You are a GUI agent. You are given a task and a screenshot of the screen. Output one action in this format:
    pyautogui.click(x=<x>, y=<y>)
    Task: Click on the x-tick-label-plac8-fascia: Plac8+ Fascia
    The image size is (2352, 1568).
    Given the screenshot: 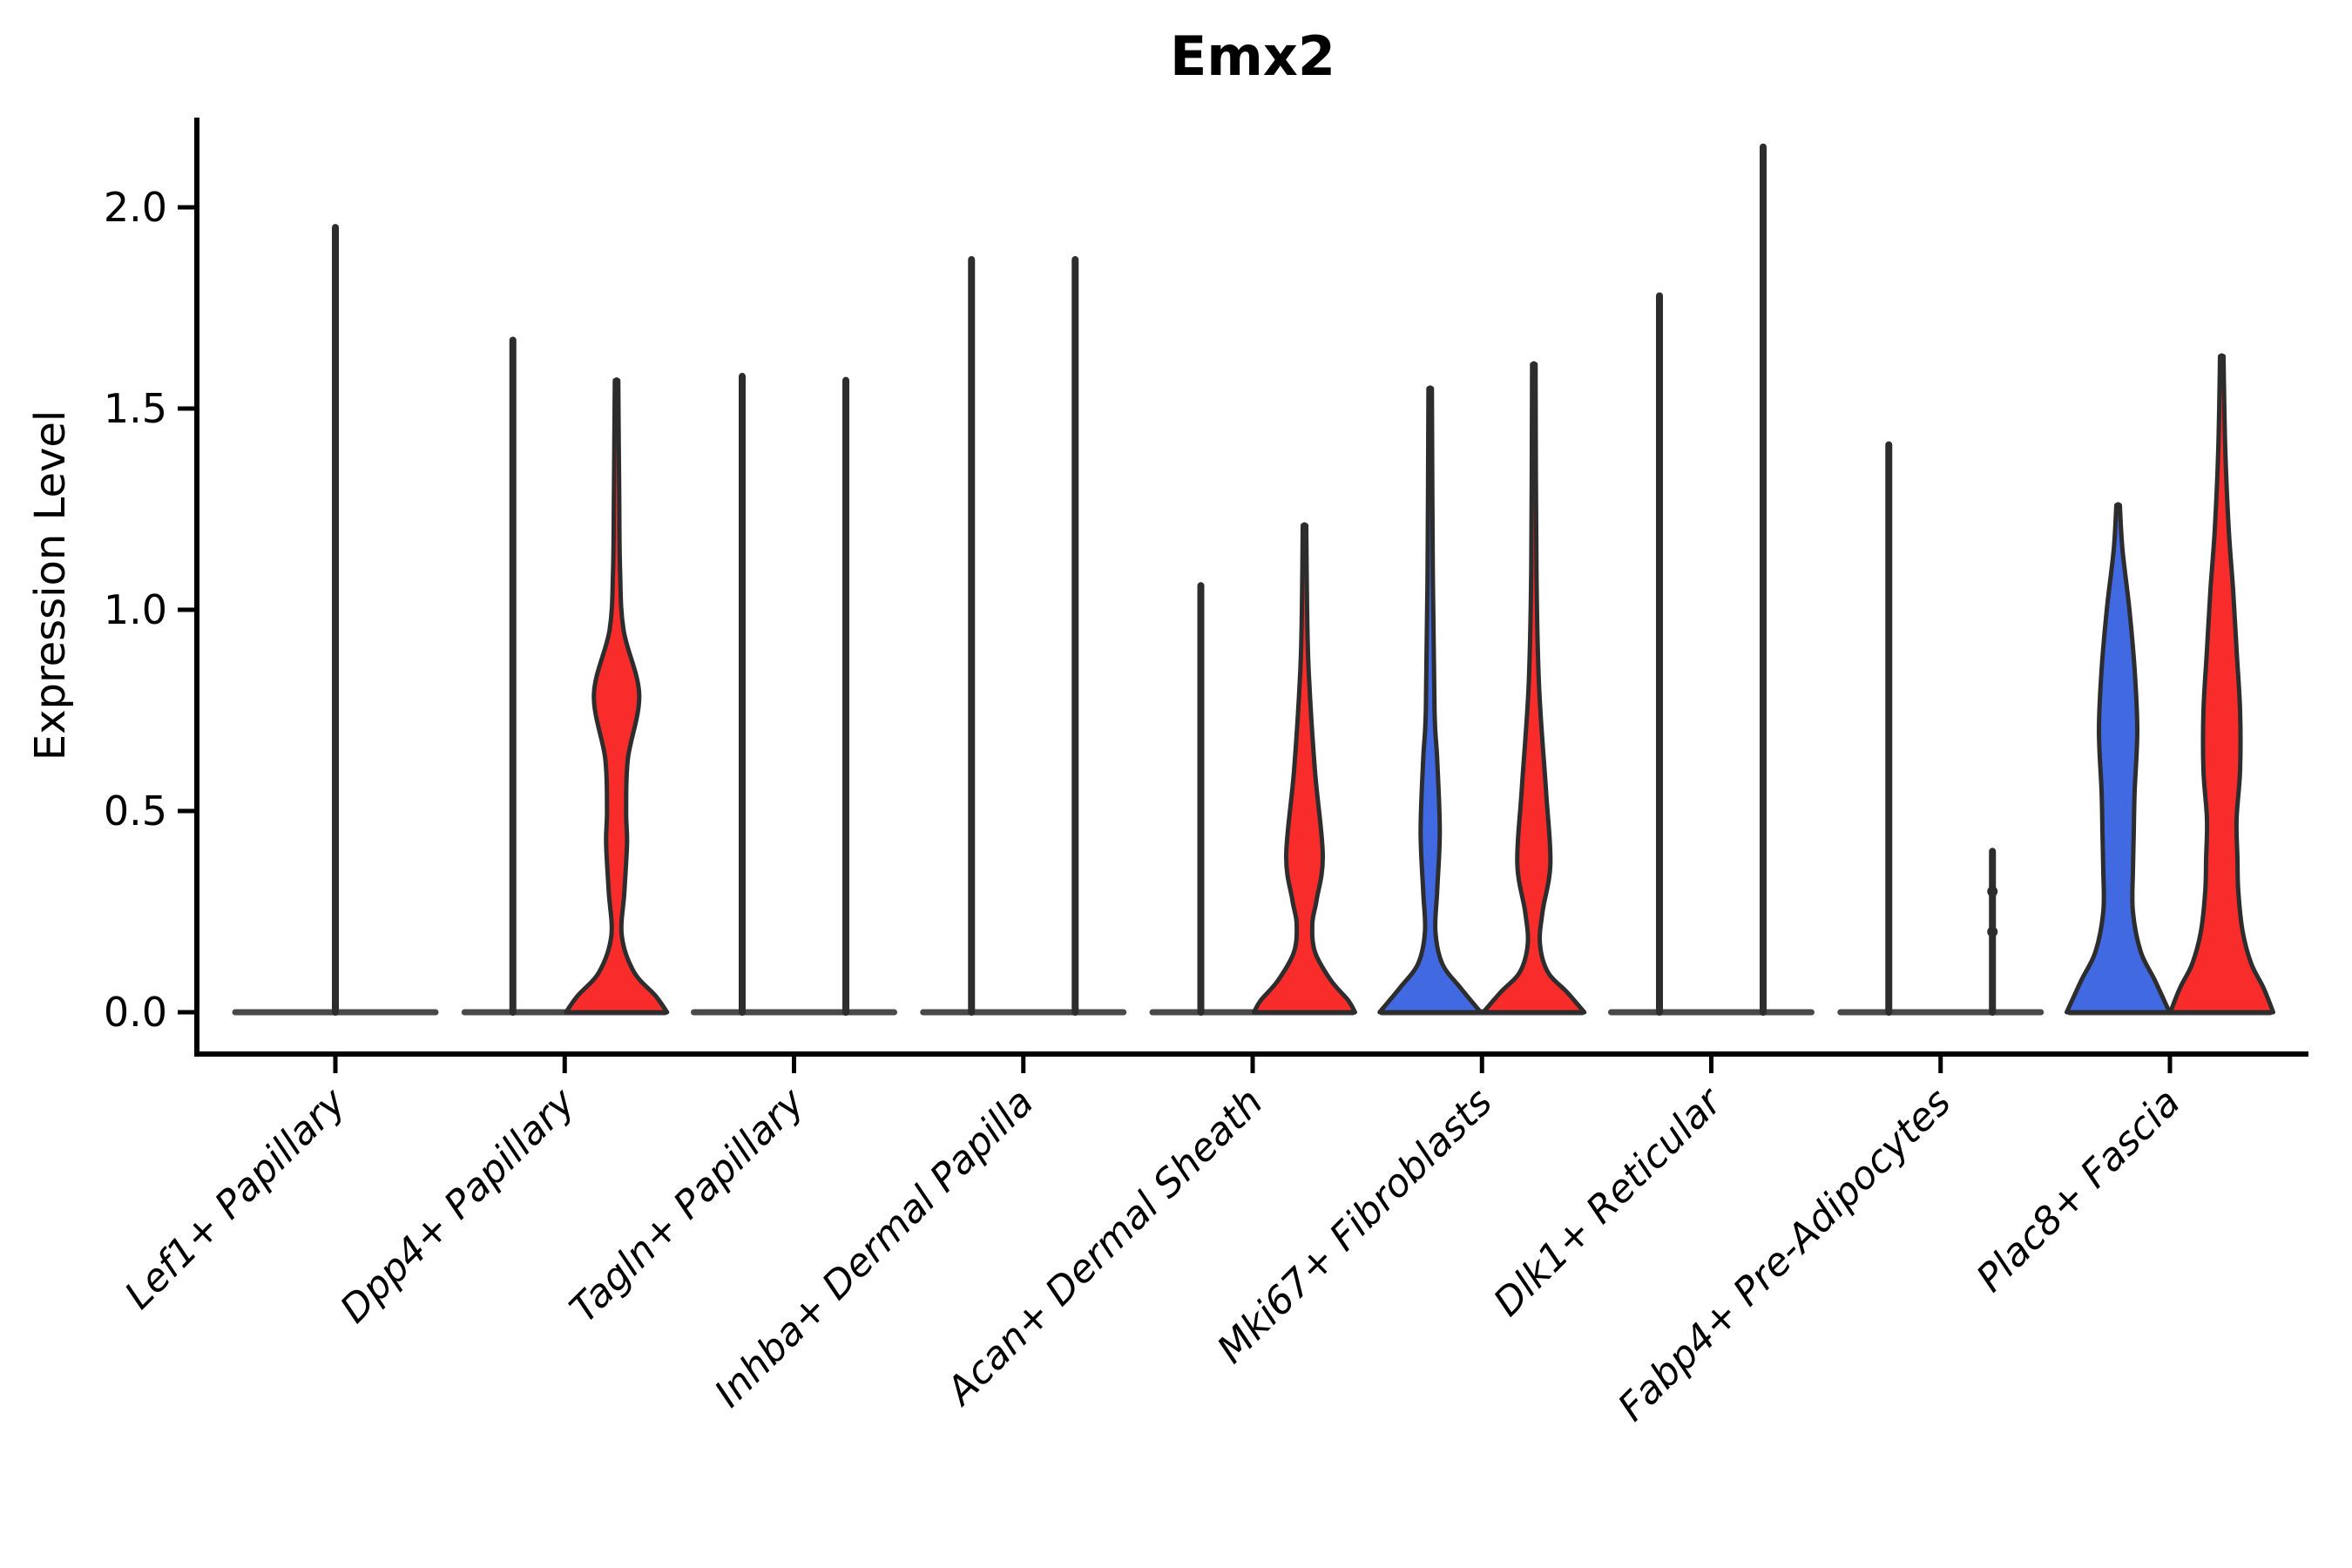 What is the action you would take?
    pyautogui.click(x=2078, y=1191)
    